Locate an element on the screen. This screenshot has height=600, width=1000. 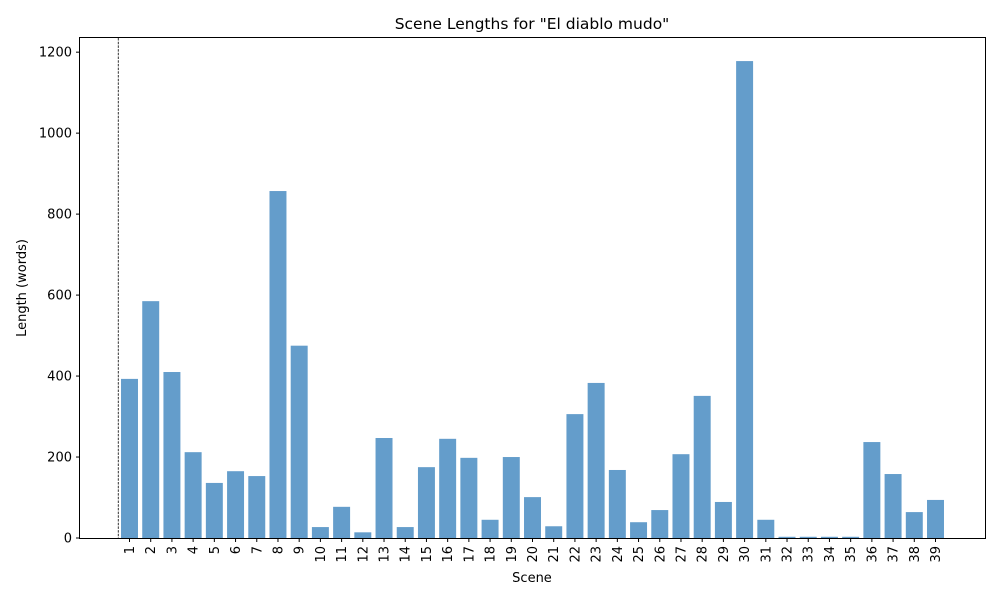
x-tick-label: 32 is located at coordinates (788, 554).